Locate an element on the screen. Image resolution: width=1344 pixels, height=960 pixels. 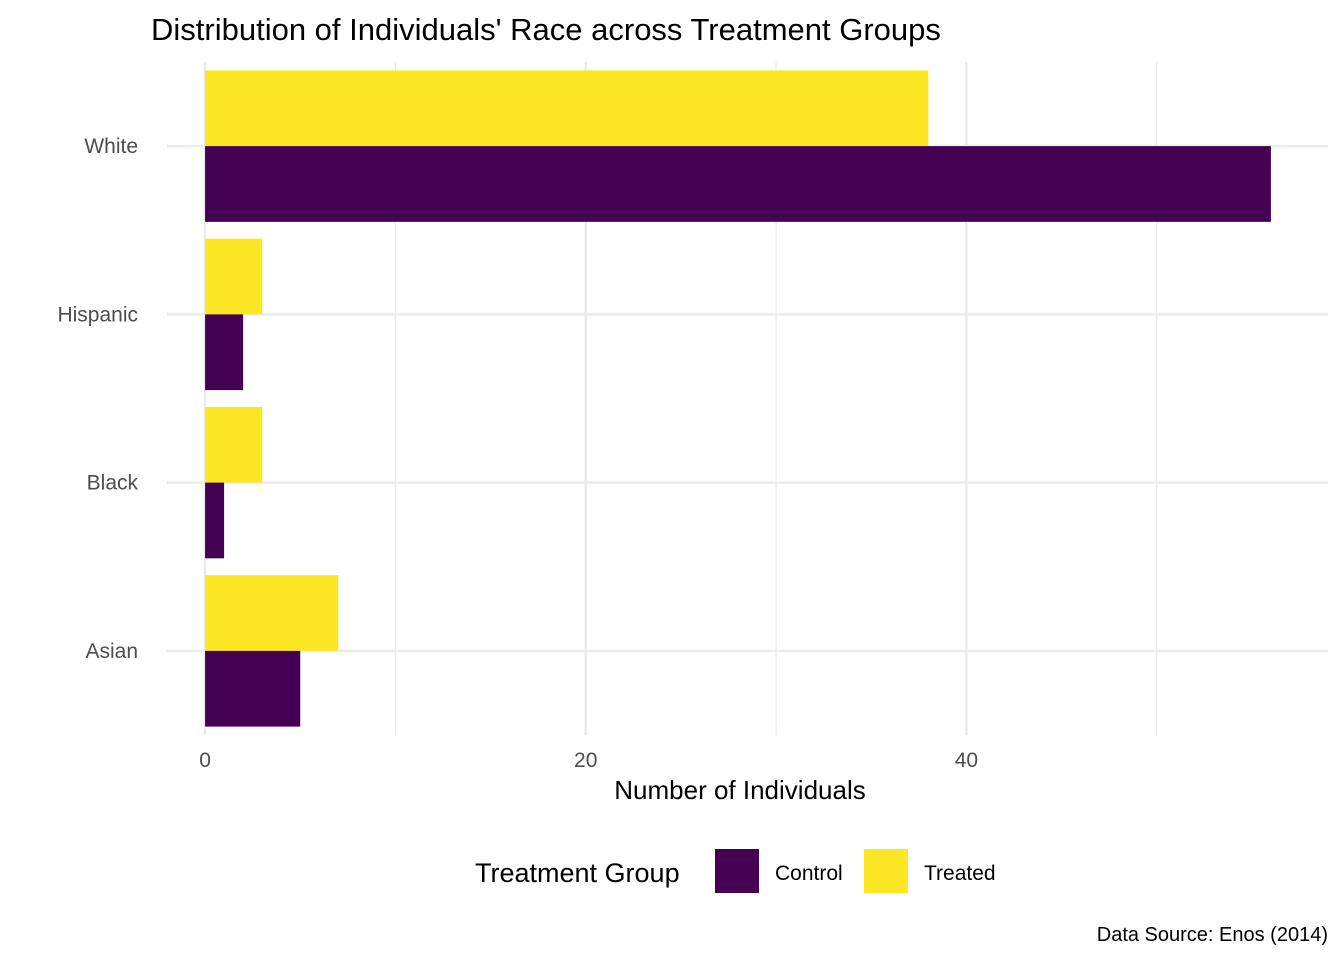
x-tick-label: 40 is located at coordinates (966, 760).